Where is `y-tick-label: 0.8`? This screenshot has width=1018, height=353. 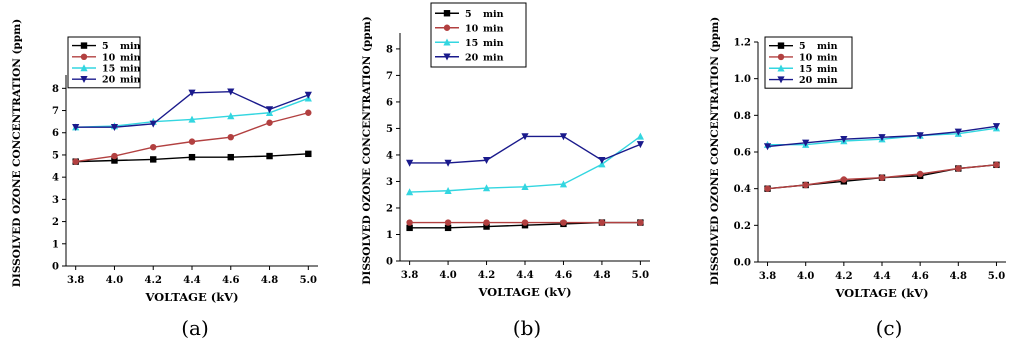
y-tick-label: 0.8 is located at coordinates (742, 116).